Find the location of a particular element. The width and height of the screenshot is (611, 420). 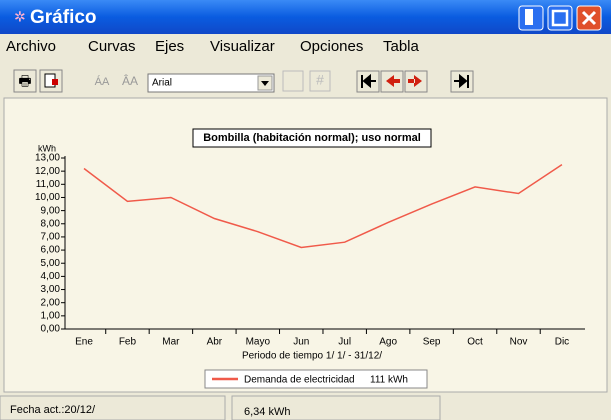

grid-toggle is located at coordinates (320, 81).